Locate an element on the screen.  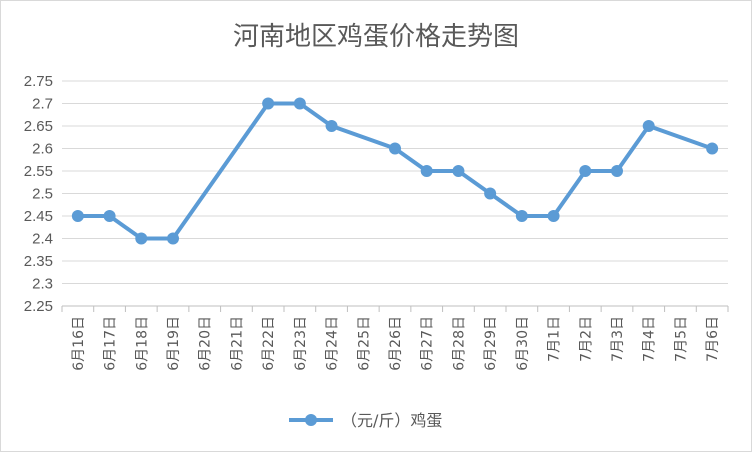
y-tick-label: 2.25 is located at coordinates (38, 306).